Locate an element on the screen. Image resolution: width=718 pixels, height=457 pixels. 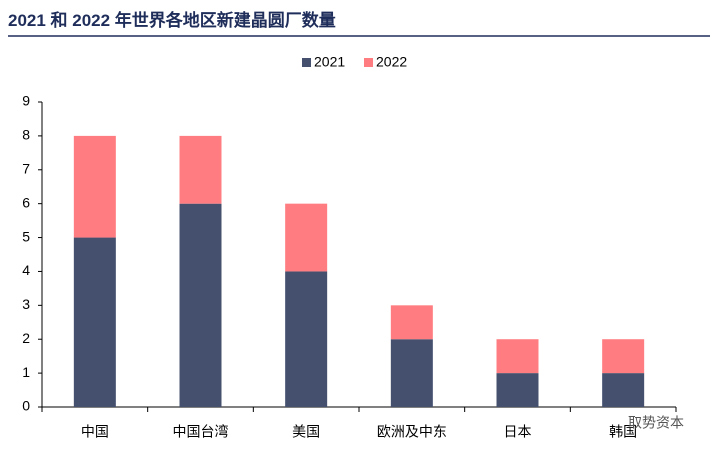
y-tick-label: 7 is located at coordinates (26, 168).